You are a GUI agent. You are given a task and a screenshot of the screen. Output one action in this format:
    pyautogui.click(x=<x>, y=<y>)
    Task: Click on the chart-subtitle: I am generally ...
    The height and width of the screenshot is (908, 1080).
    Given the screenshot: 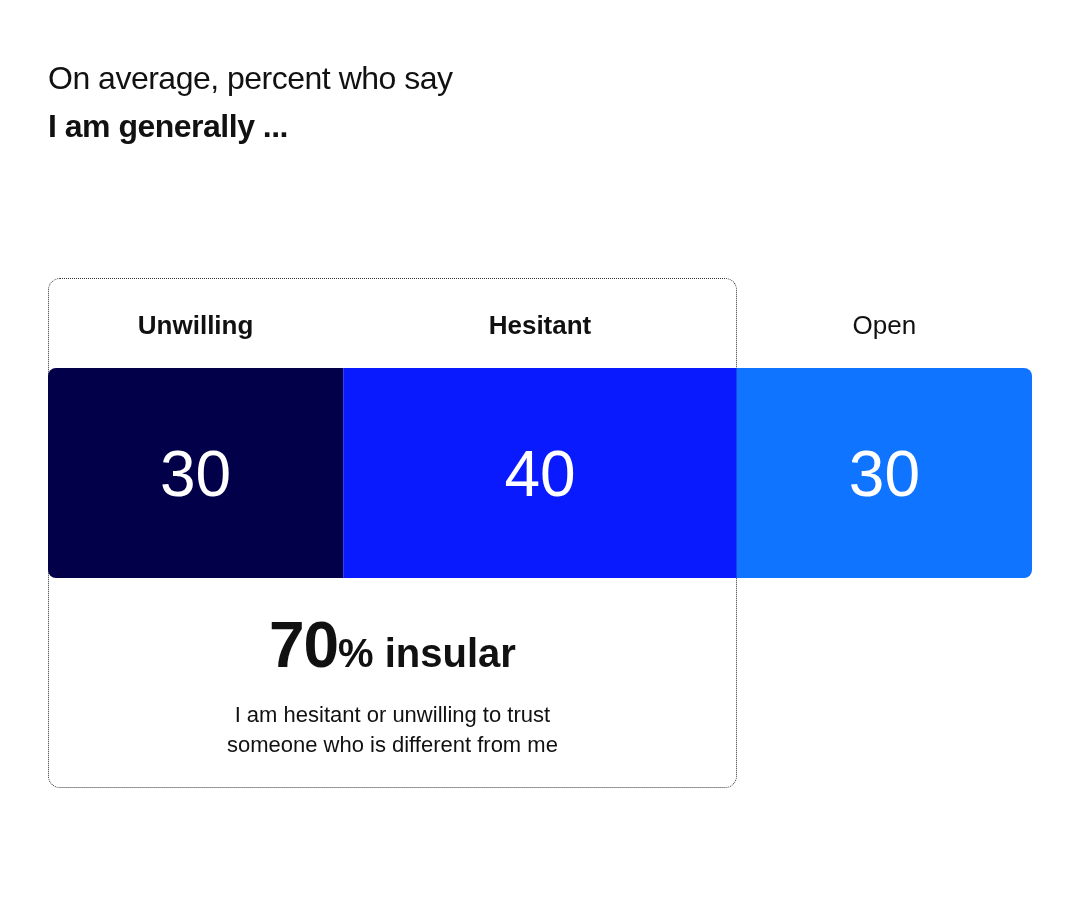 What is the action you would take?
    pyautogui.click(x=168, y=126)
    